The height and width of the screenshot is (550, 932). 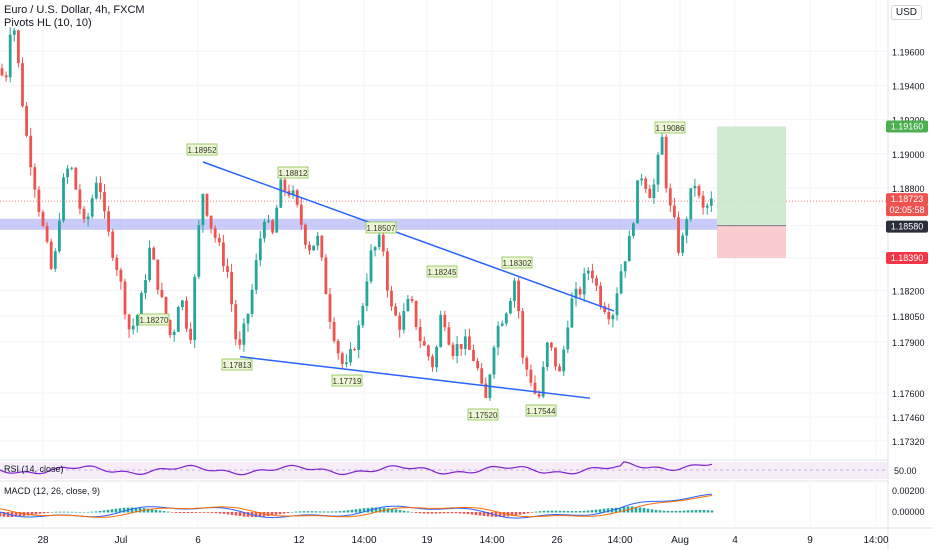 I want to click on price-tick-label: 1.18800, so click(x=908, y=189).